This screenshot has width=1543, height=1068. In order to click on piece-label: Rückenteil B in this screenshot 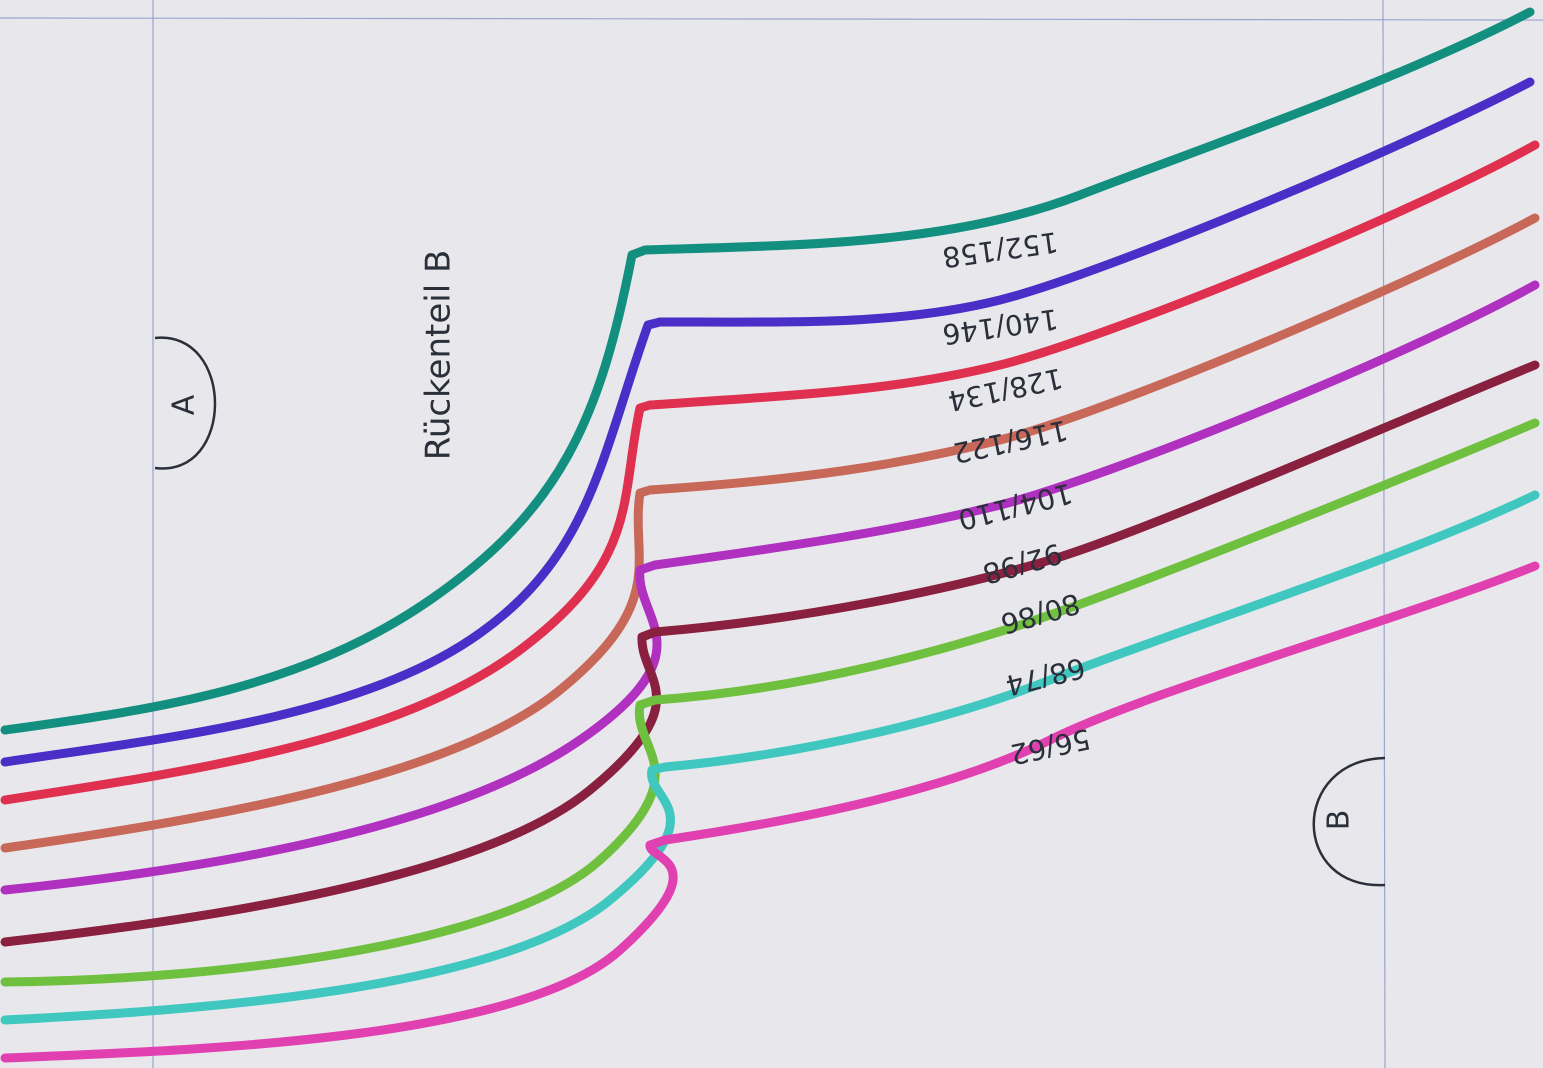, I will do `click(439, 355)`.